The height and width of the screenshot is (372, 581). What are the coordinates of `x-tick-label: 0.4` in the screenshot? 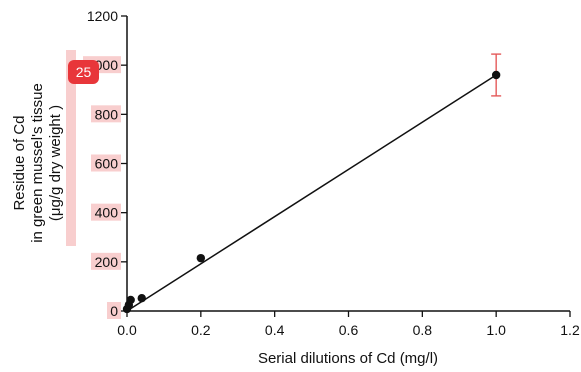 It's located at (275, 330).